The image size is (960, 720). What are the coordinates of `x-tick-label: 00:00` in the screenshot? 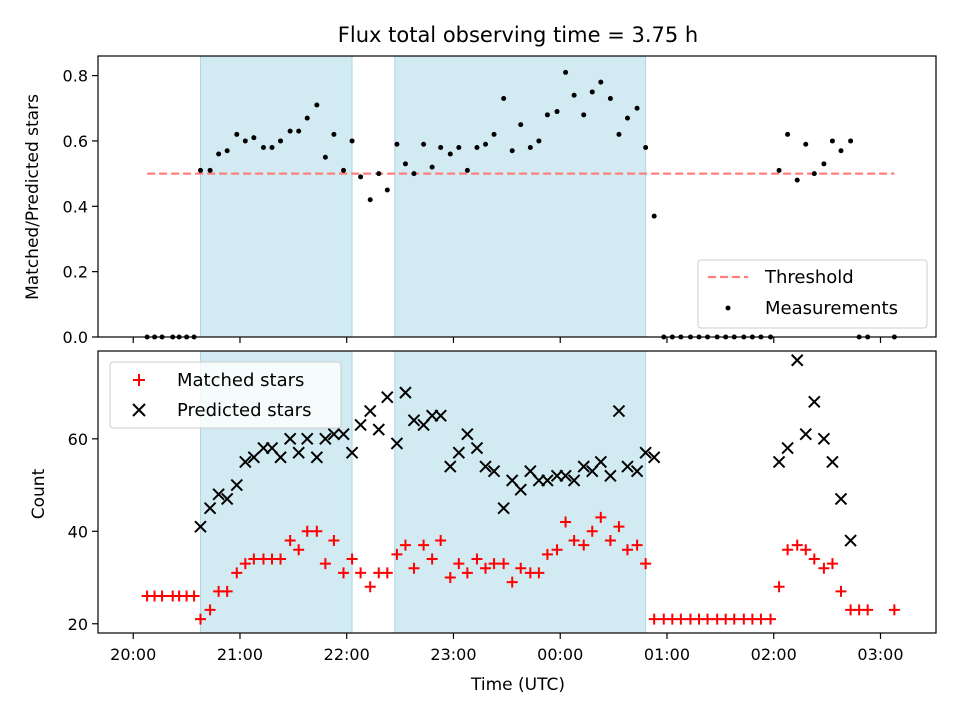 It's located at (560, 654).